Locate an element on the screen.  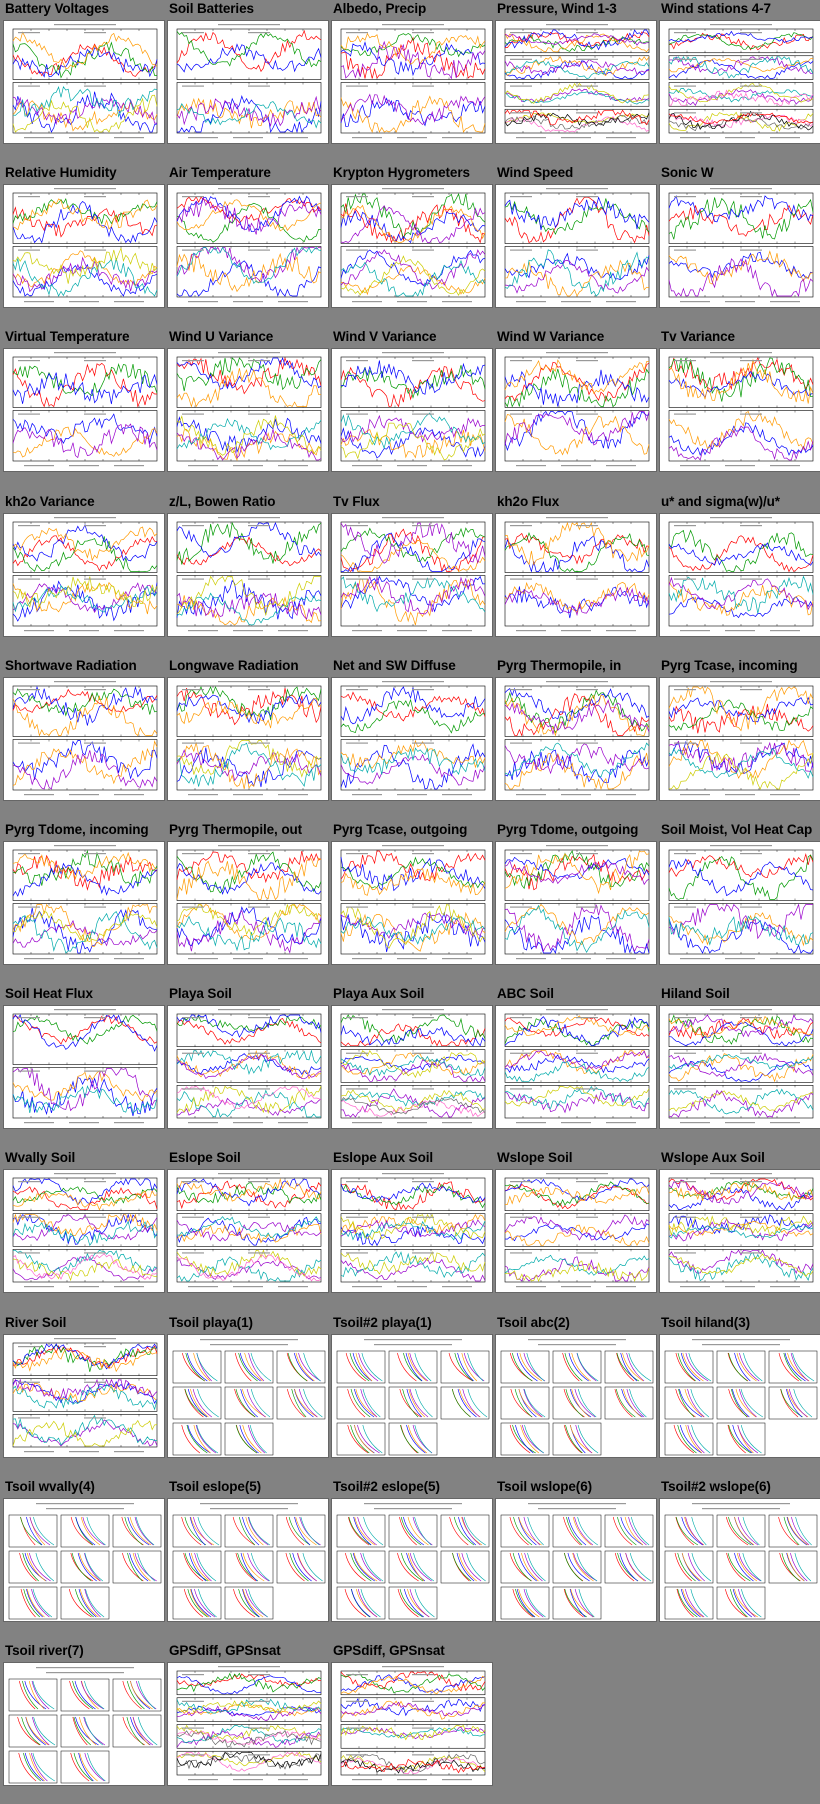
plot-title: Longwave Radiation is located at coordinates (234, 665).